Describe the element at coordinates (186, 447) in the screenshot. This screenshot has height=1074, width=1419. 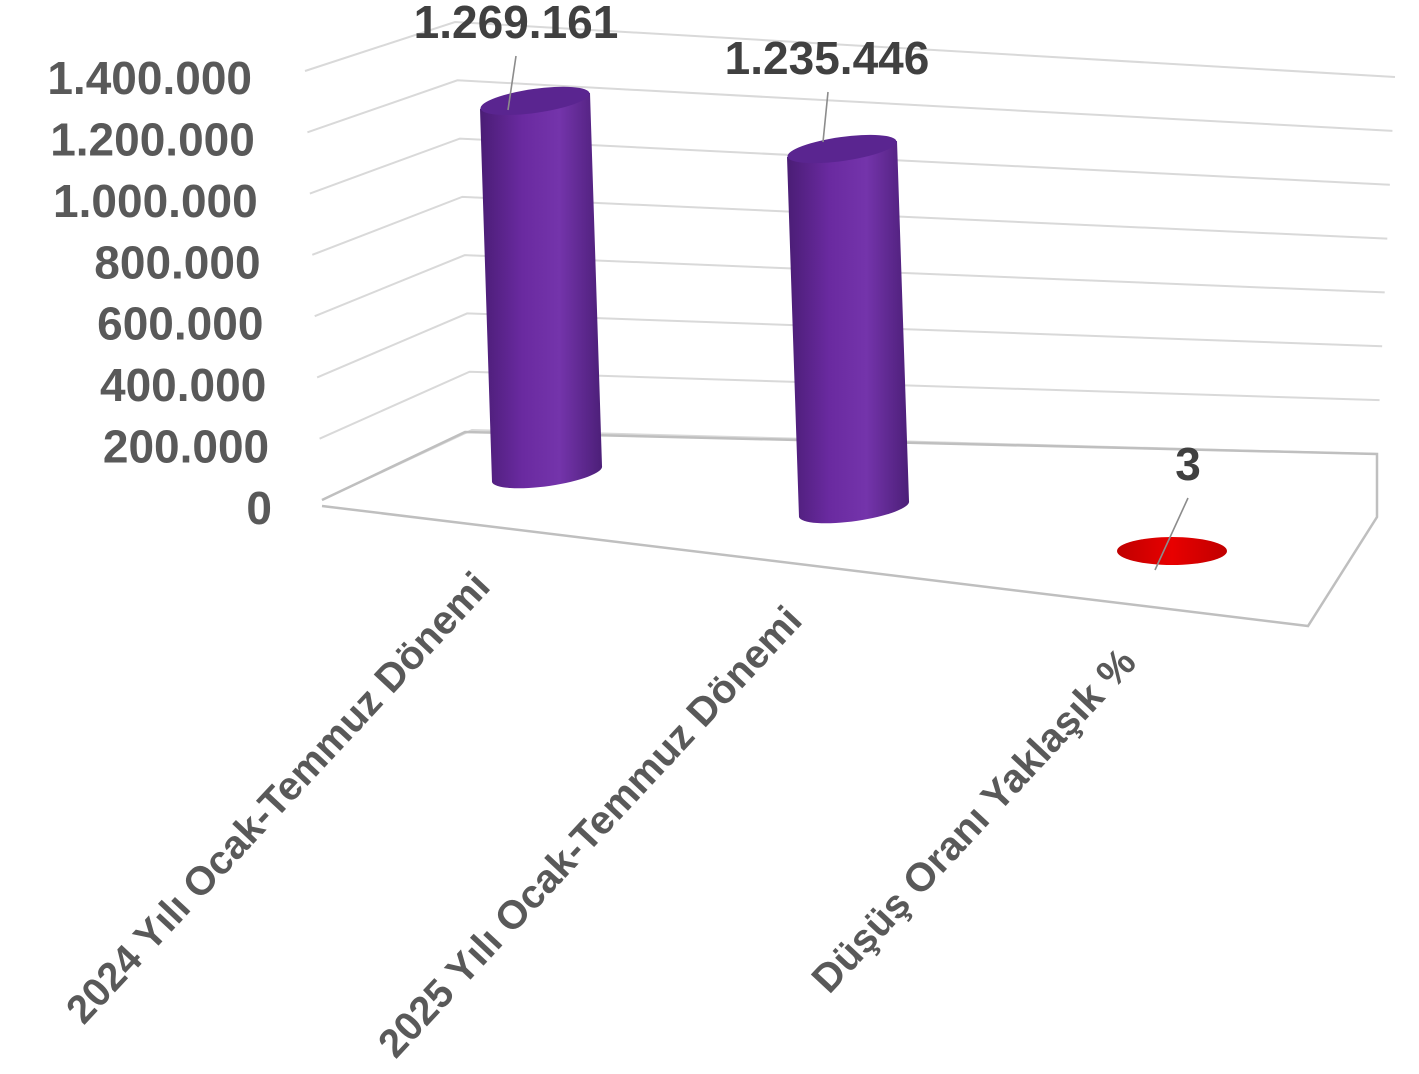
I see `y-tick-label: 200.000` at that location.